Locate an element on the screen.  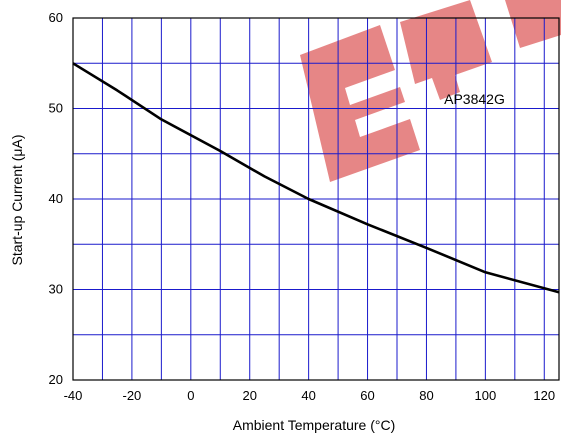
y-tick-label: 60 is located at coordinates (56, 17).